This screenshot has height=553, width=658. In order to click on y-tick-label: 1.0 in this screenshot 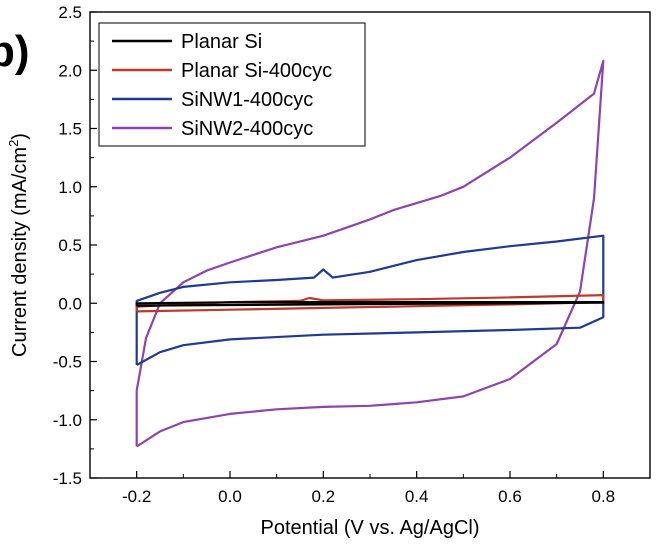, I will do `click(70, 187)`.